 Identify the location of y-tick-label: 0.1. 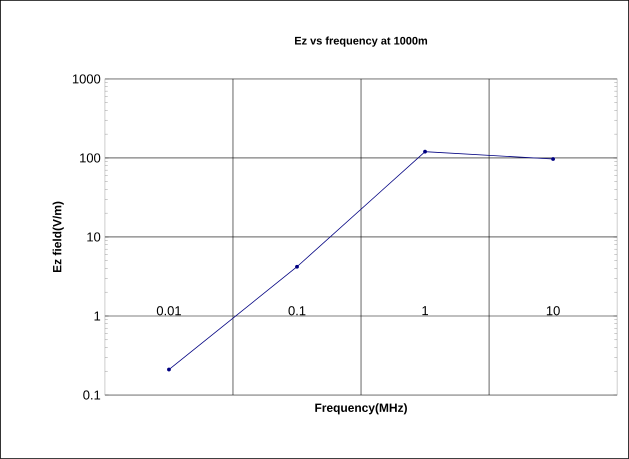
(91, 395).